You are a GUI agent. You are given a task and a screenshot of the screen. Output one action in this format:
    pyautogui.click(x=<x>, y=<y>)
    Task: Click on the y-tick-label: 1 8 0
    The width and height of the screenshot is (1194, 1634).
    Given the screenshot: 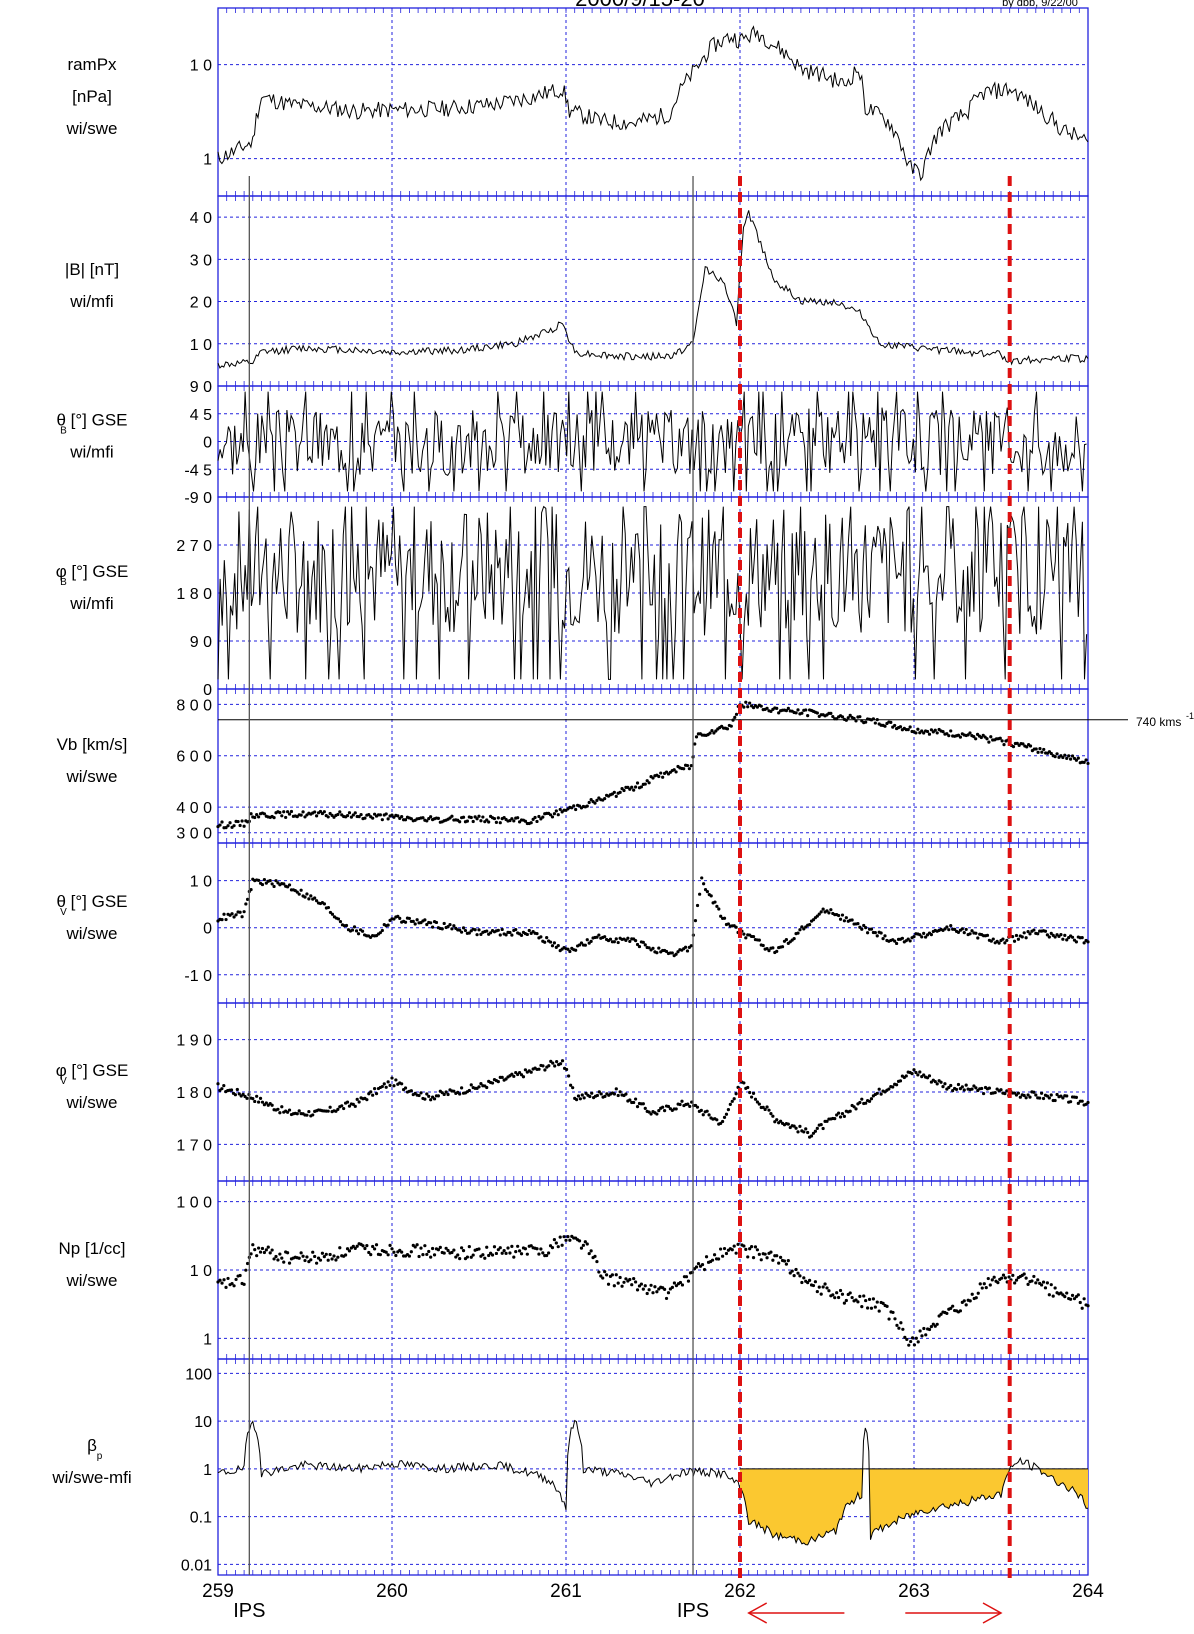 What is the action you would take?
    pyautogui.click(x=194, y=594)
    